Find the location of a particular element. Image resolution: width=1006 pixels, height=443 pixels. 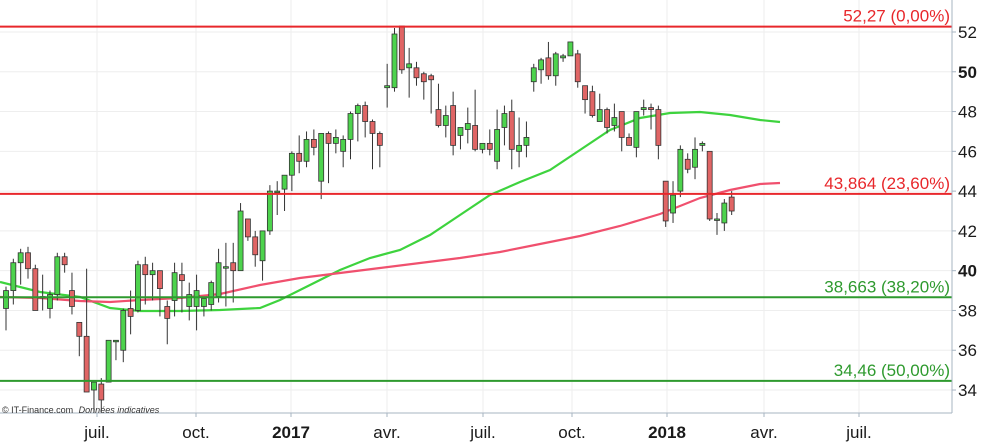

x-tick-label: 2018 is located at coordinates (667, 432).